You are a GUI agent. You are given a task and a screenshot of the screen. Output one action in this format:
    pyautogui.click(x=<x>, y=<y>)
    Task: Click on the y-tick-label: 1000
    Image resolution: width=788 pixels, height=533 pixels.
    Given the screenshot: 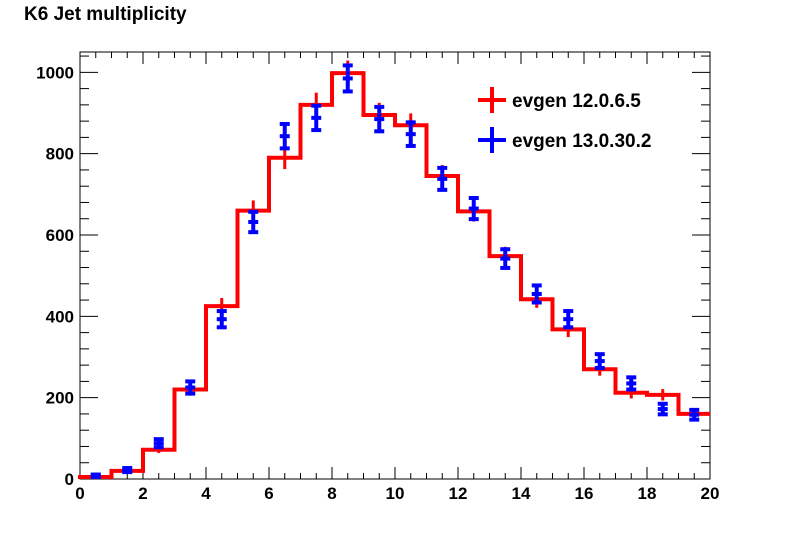 What is the action you would take?
    pyautogui.click(x=55, y=72)
    